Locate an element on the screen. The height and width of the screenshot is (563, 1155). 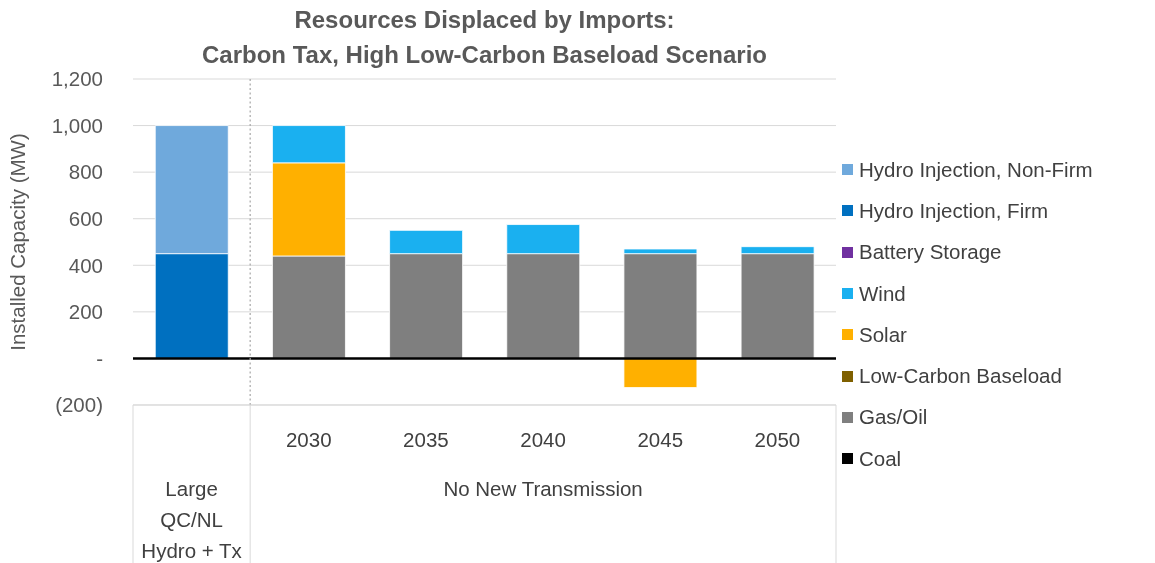
chart-title: Resources Displaced by Imports: Carbon Tax, High Low-Carbon Baseload Scenario is located at coordinates (484, 37).